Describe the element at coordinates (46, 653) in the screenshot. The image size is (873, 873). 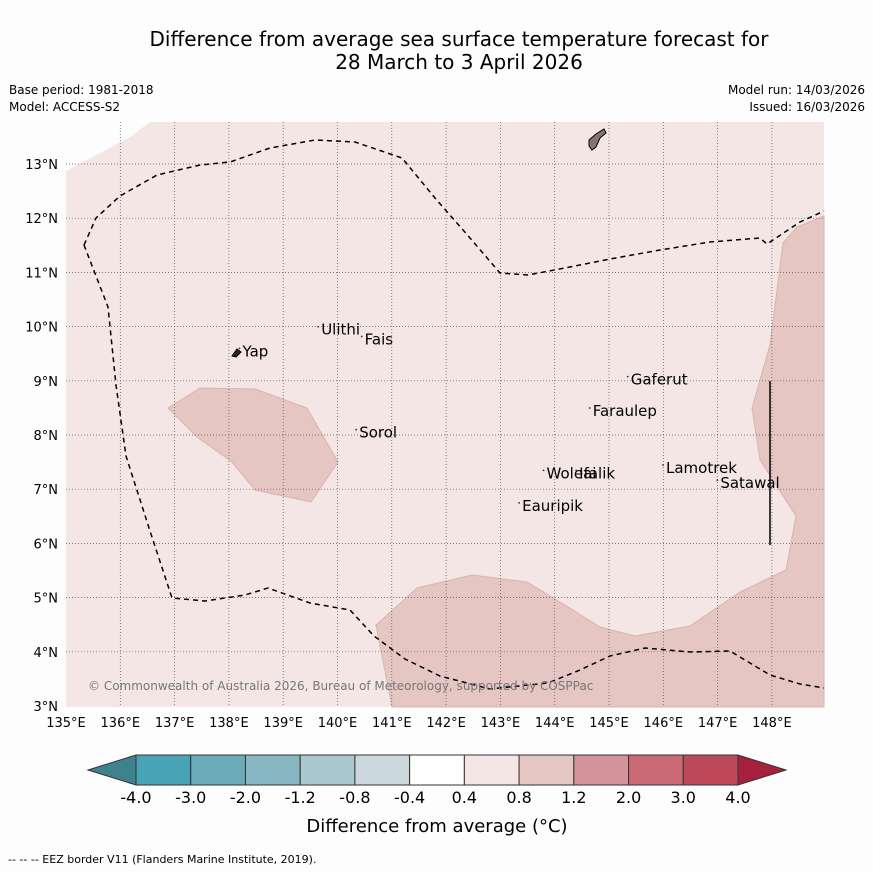
I see `lat-tick-label: 4°N` at that location.